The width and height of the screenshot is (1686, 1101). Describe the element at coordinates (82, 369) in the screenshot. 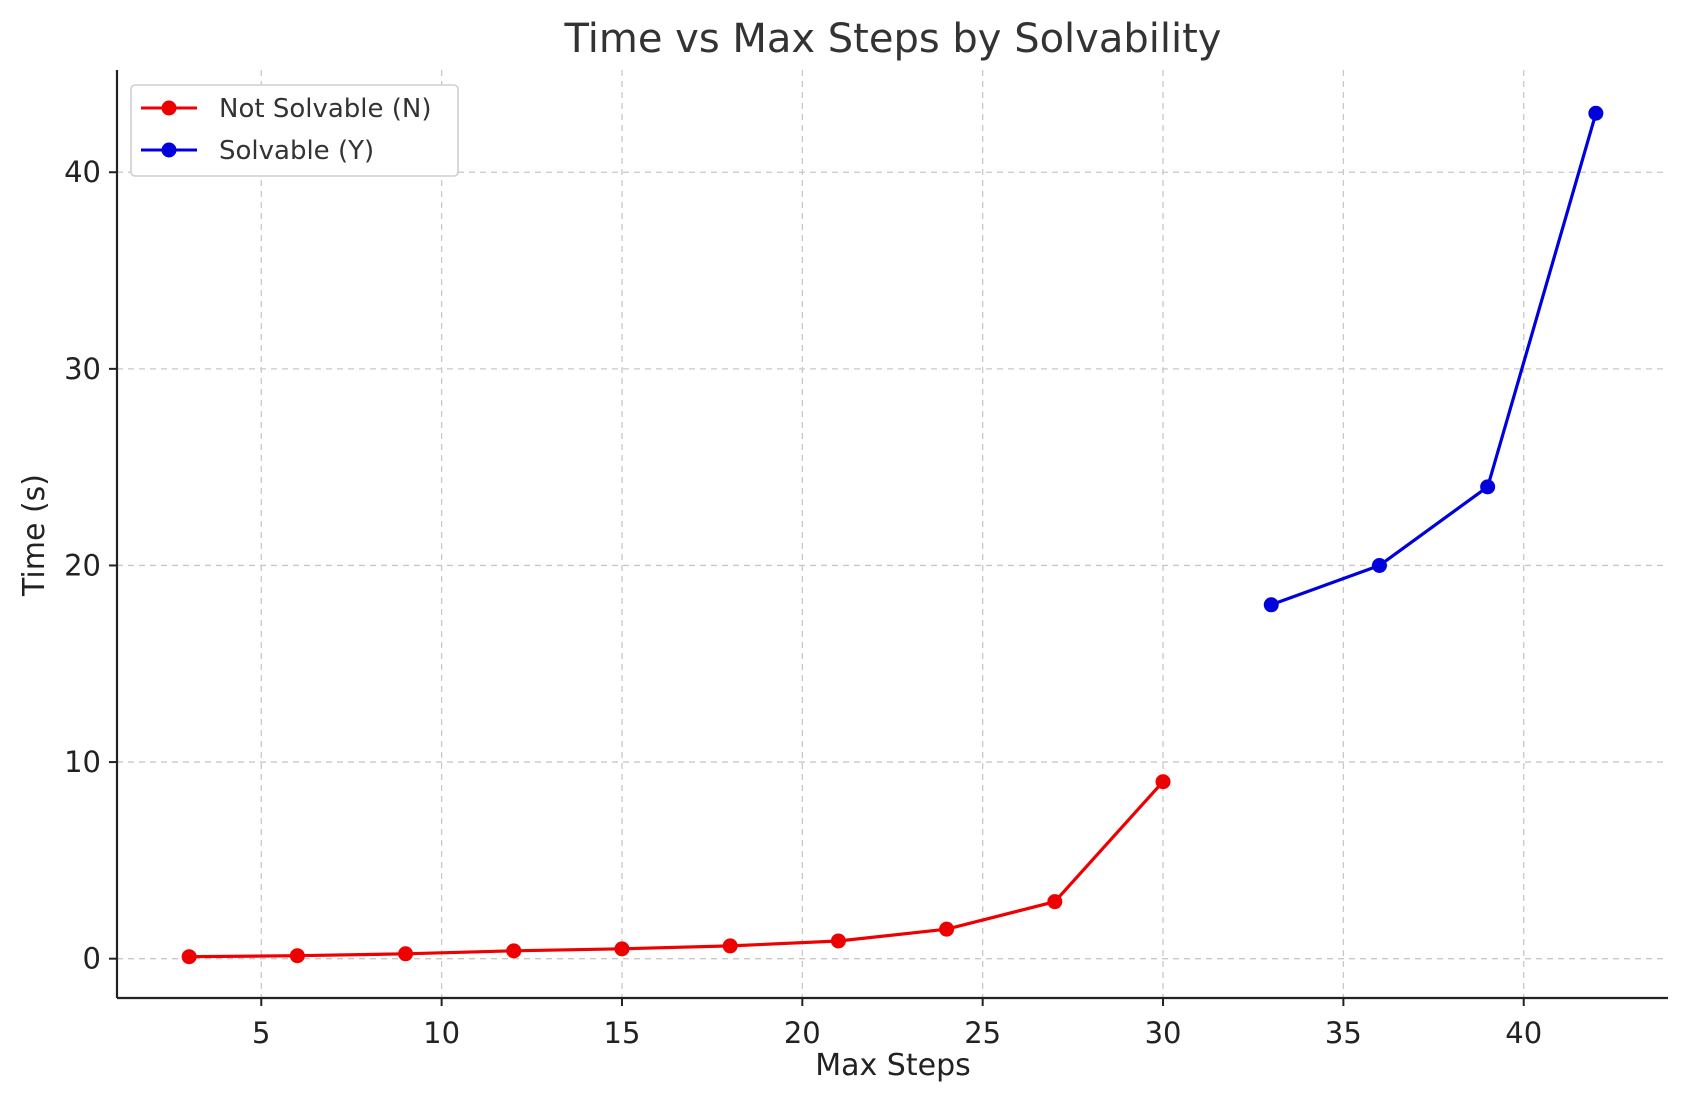

I see `y-tick-label: 30` at that location.